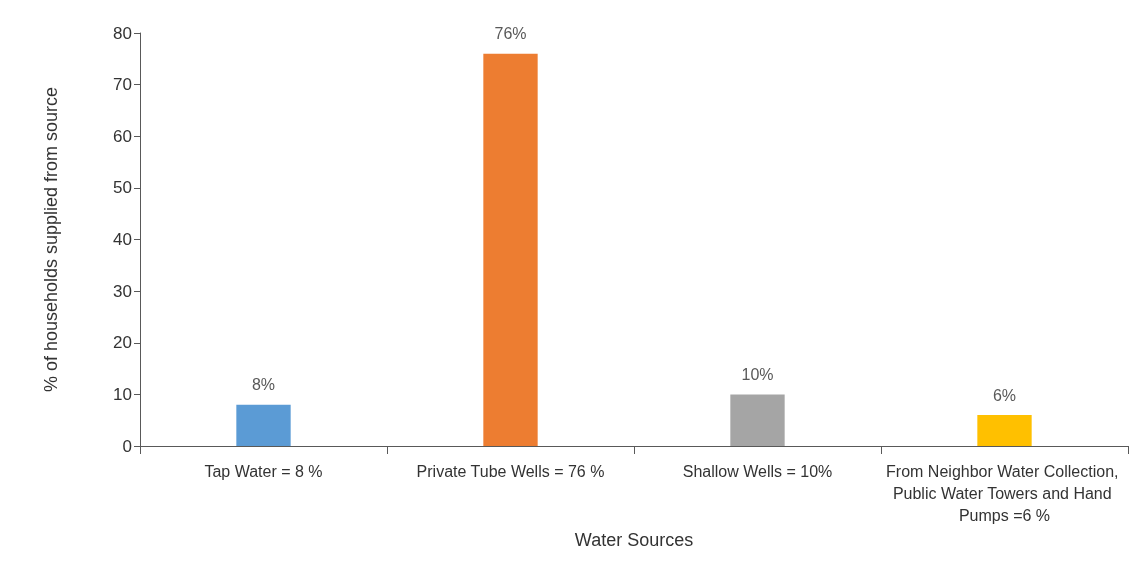 This screenshot has width=1144, height=567. I want to click on x-tick-label: Private Tube Wells = 76 %, so click(510, 471).